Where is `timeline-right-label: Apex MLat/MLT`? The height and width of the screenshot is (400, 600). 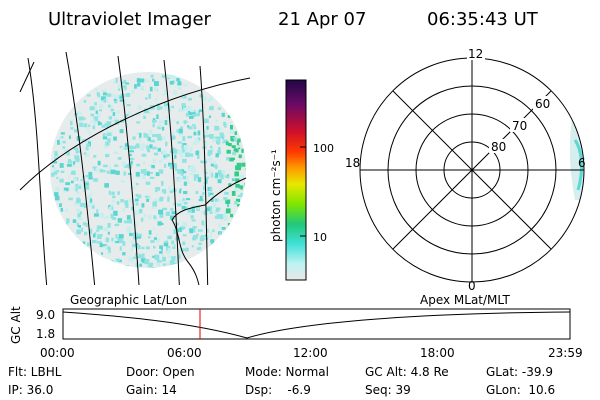
timeline-right-label: Apex MLat/MLT is located at coordinates (465, 300).